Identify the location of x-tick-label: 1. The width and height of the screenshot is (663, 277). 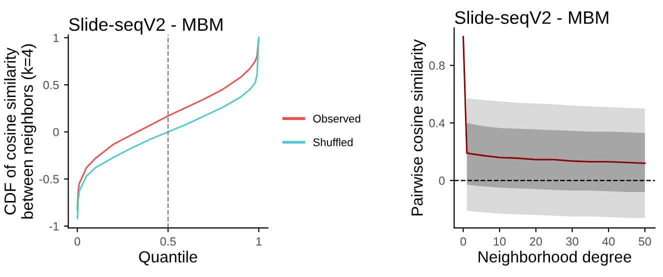
(259, 241).